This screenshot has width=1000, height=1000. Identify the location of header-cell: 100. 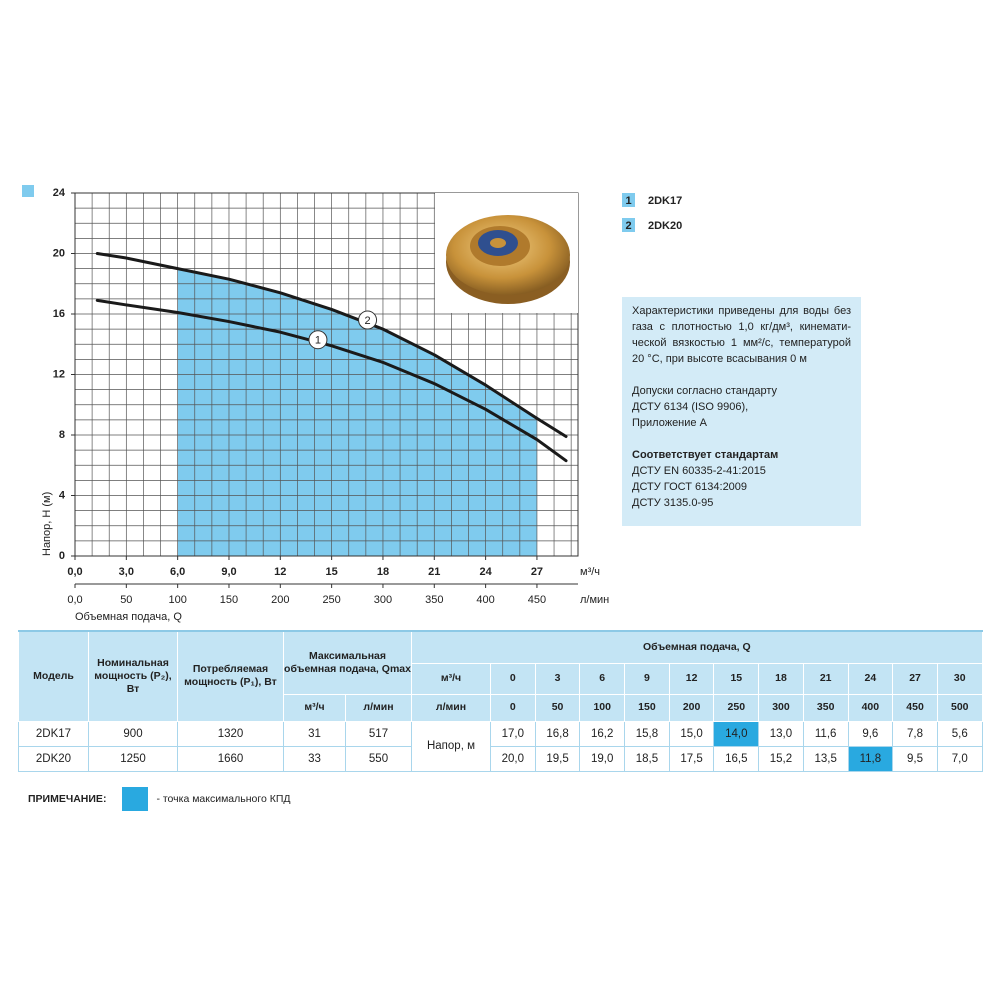
(602, 707).